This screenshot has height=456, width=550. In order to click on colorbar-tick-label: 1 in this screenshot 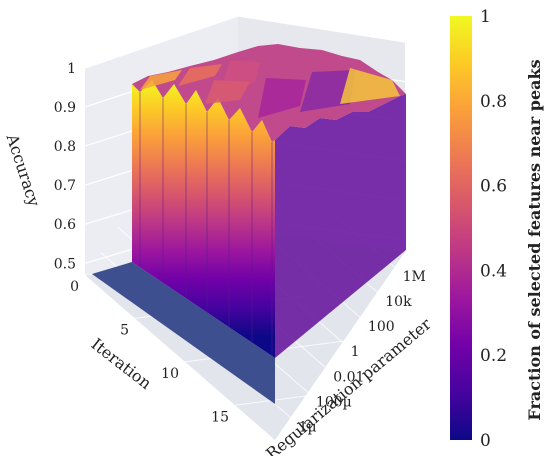, I will do `click(485, 17)`.